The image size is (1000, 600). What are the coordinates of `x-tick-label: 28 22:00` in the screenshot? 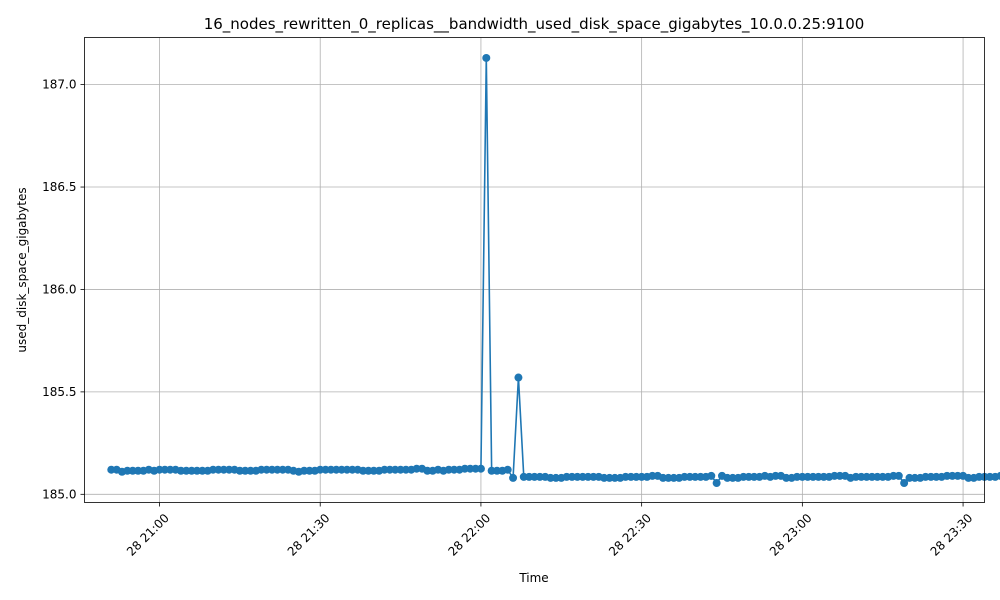 It's located at (469, 535).